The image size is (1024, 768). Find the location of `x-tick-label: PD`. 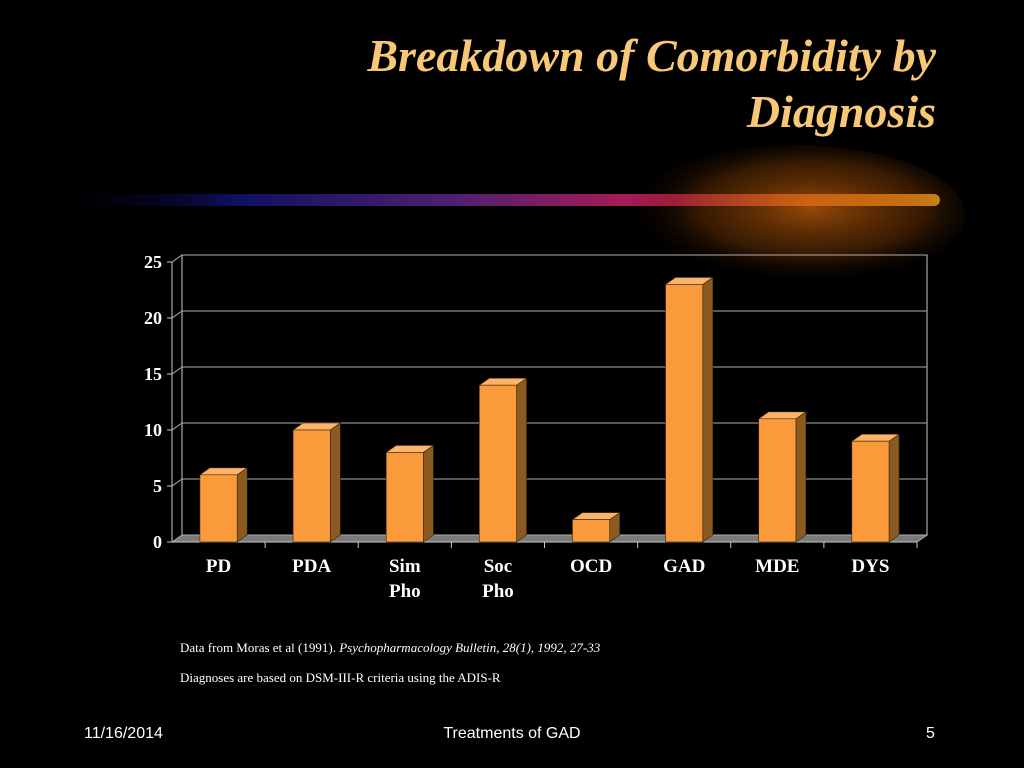

x-tick-label: PD is located at coordinates (218, 566).